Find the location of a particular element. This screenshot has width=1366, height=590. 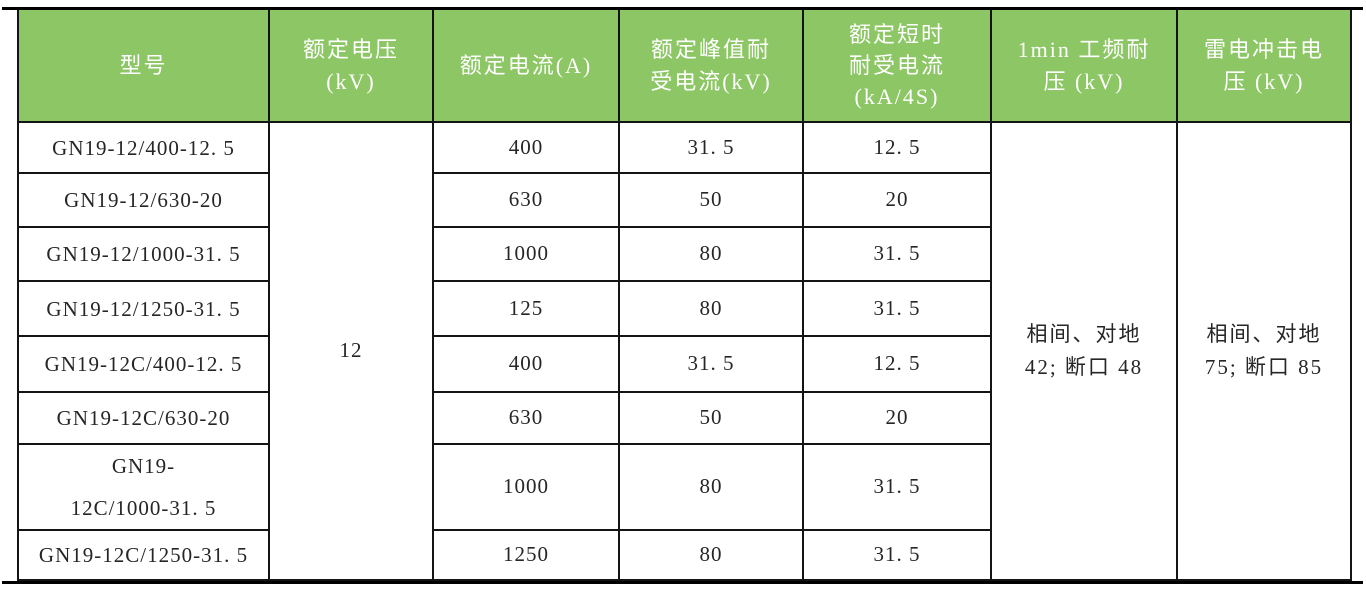

model-cell: GN19-12/400-12. 5 is located at coordinates (143, 147).